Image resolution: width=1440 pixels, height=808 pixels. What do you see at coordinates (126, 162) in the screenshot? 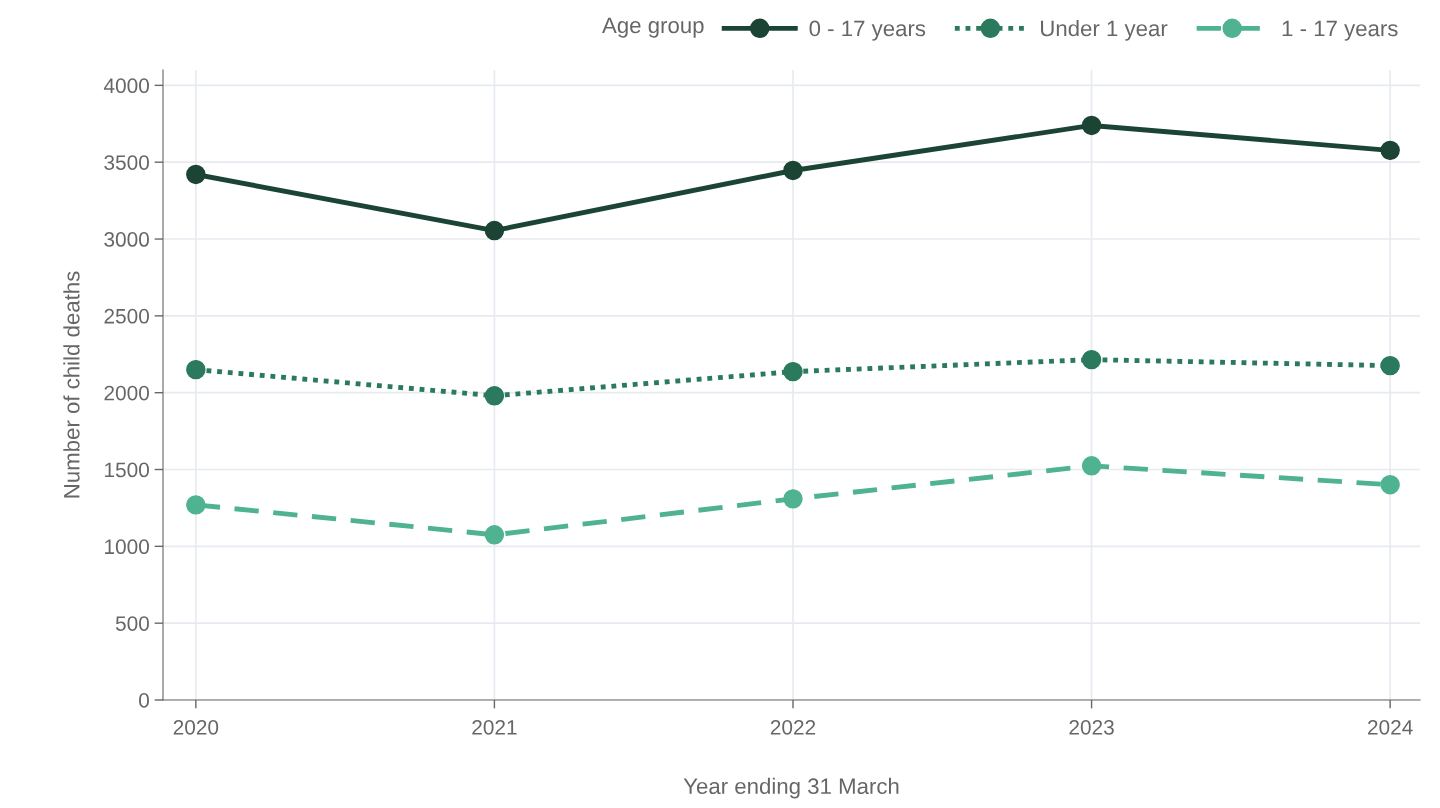
I see `y-tick-label: 3500` at bounding box center [126, 162].